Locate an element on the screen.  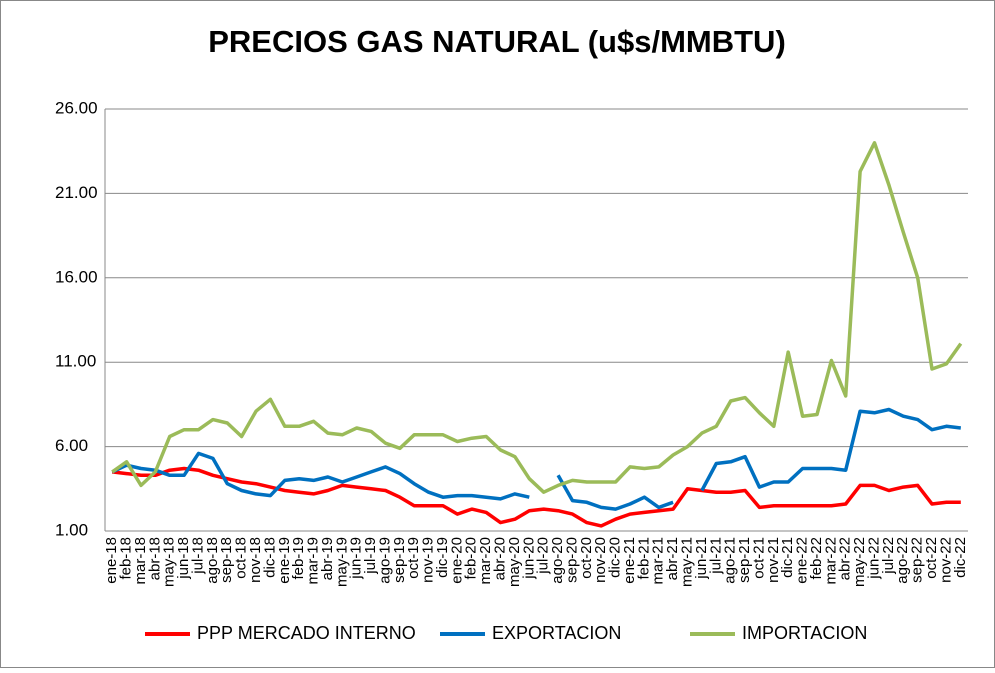
x-tick-label: may-19 is located at coordinates (341, 562).